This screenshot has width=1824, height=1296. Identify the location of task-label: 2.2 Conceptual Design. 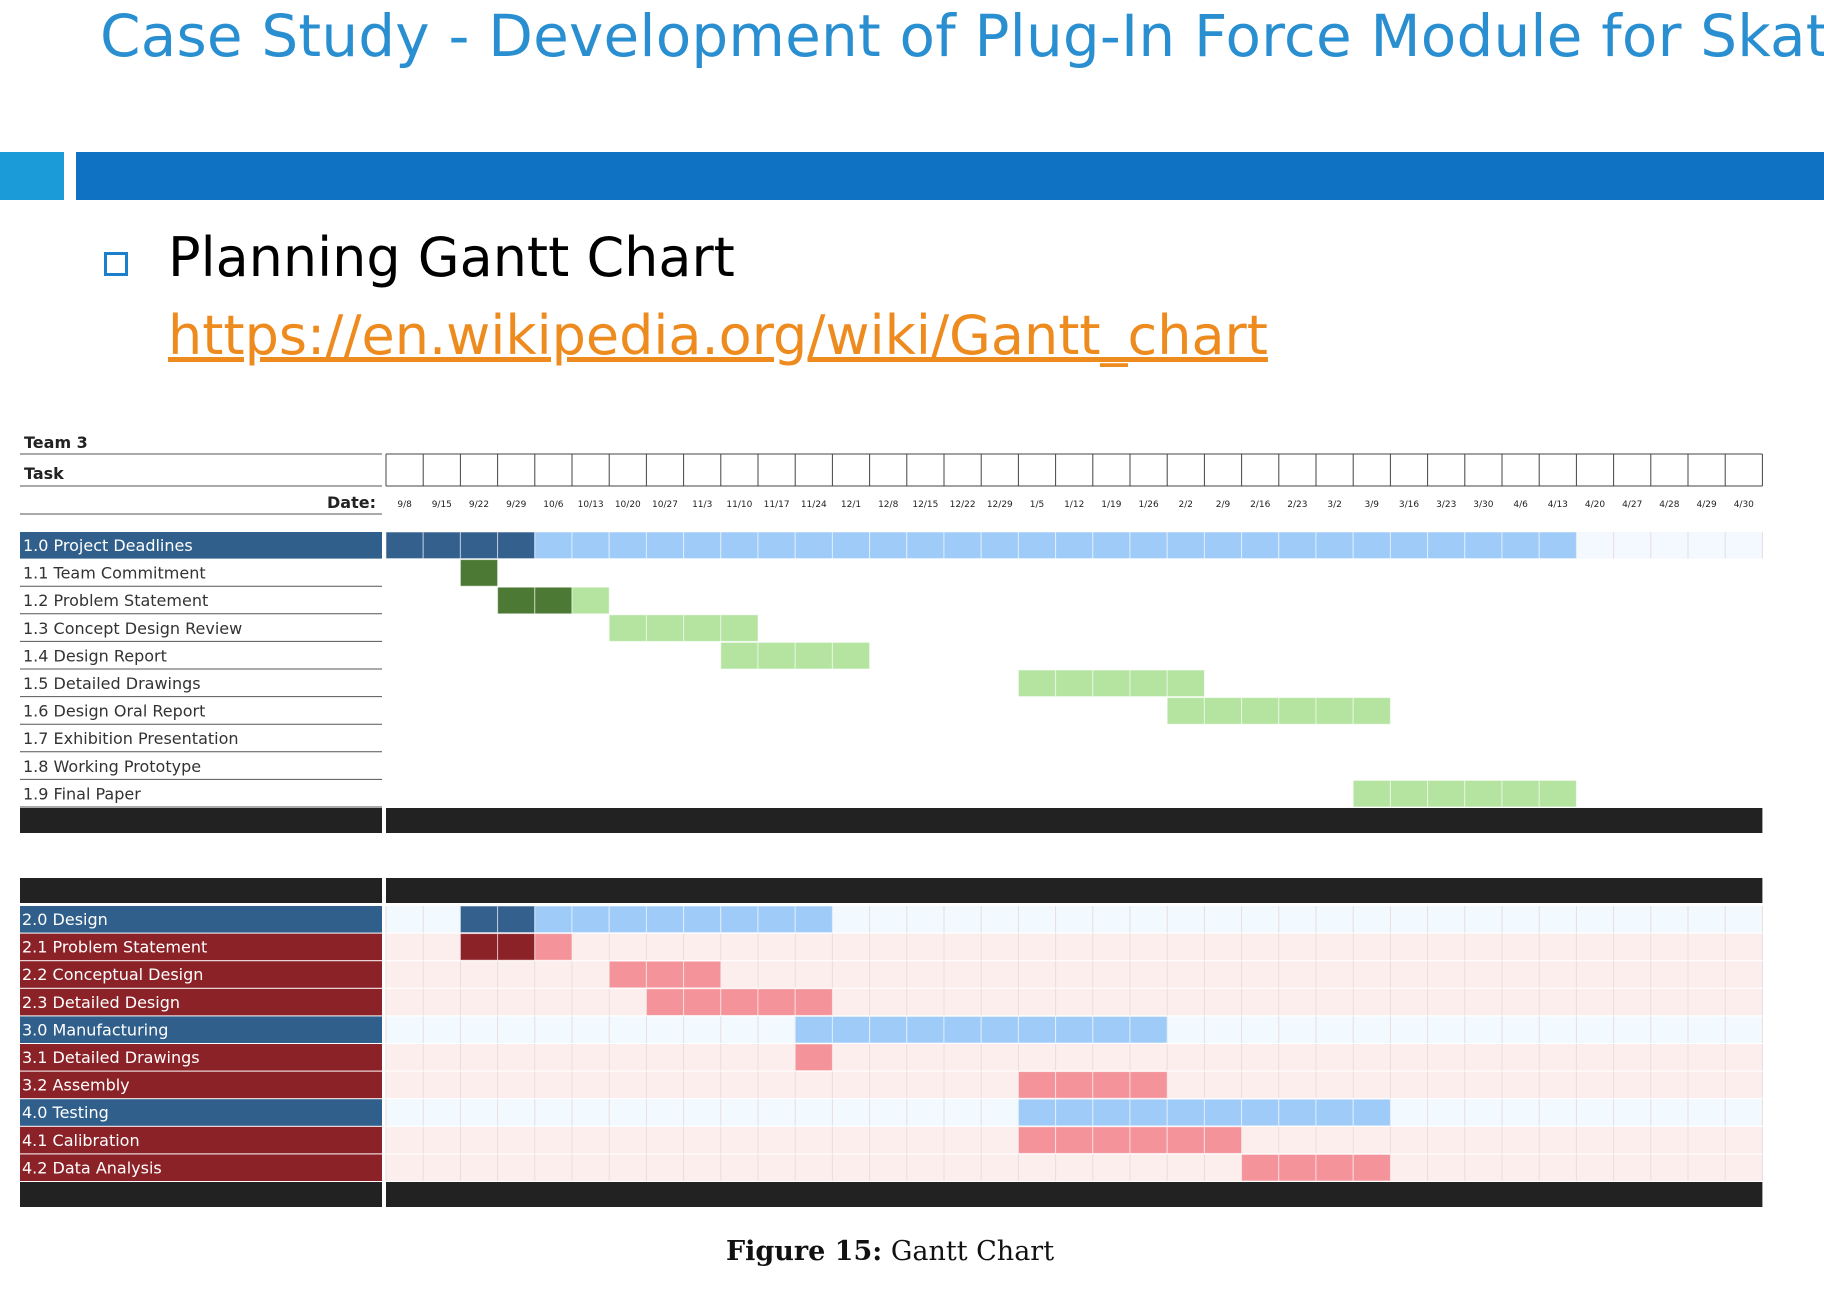
(112, 974).